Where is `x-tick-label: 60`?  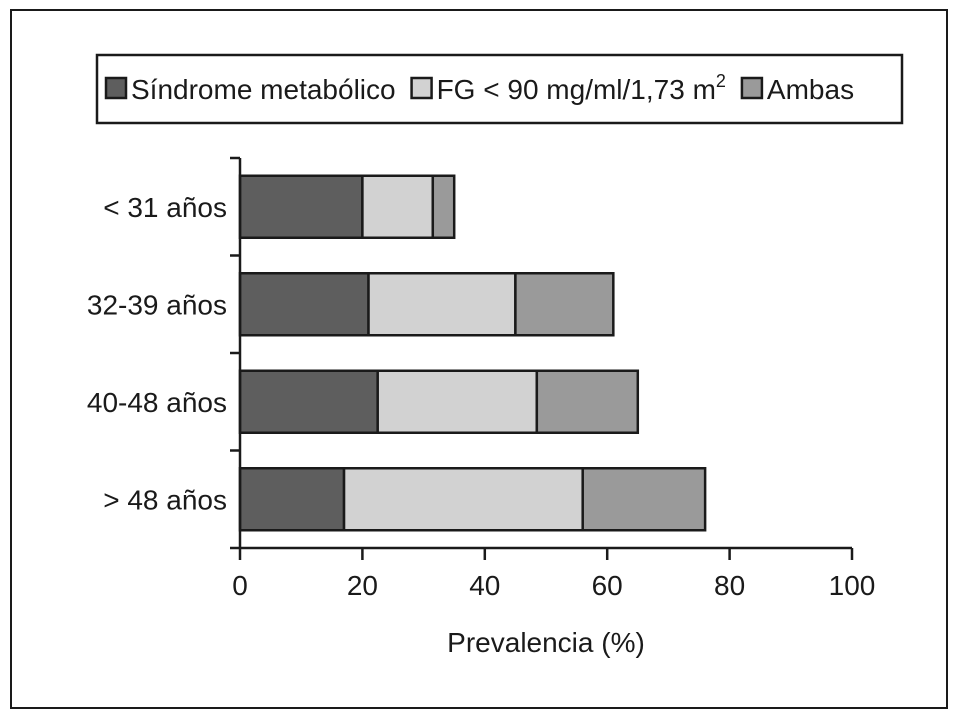 x-tick-label: 60 is located at coordinates (607, 585).